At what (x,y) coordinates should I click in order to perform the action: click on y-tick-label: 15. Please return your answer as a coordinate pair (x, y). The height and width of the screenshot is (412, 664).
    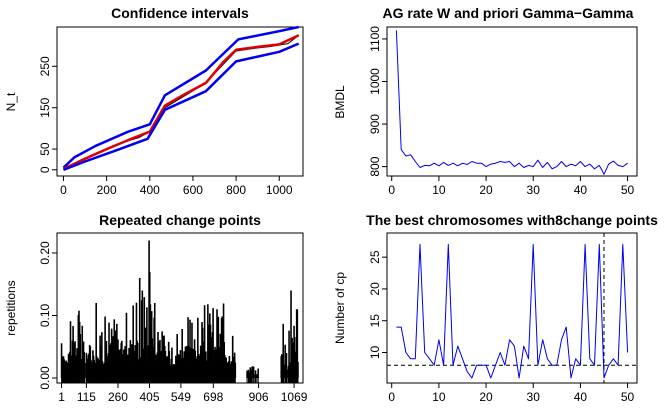
    Looking at the image, I should click on (375, 321).